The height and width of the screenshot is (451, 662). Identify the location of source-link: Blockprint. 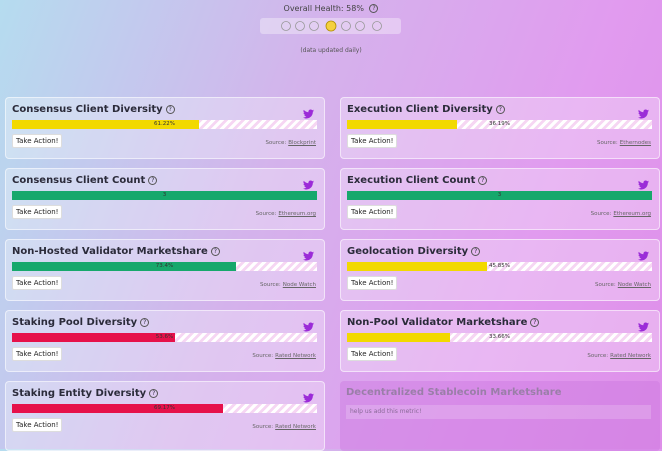
(302, 143).